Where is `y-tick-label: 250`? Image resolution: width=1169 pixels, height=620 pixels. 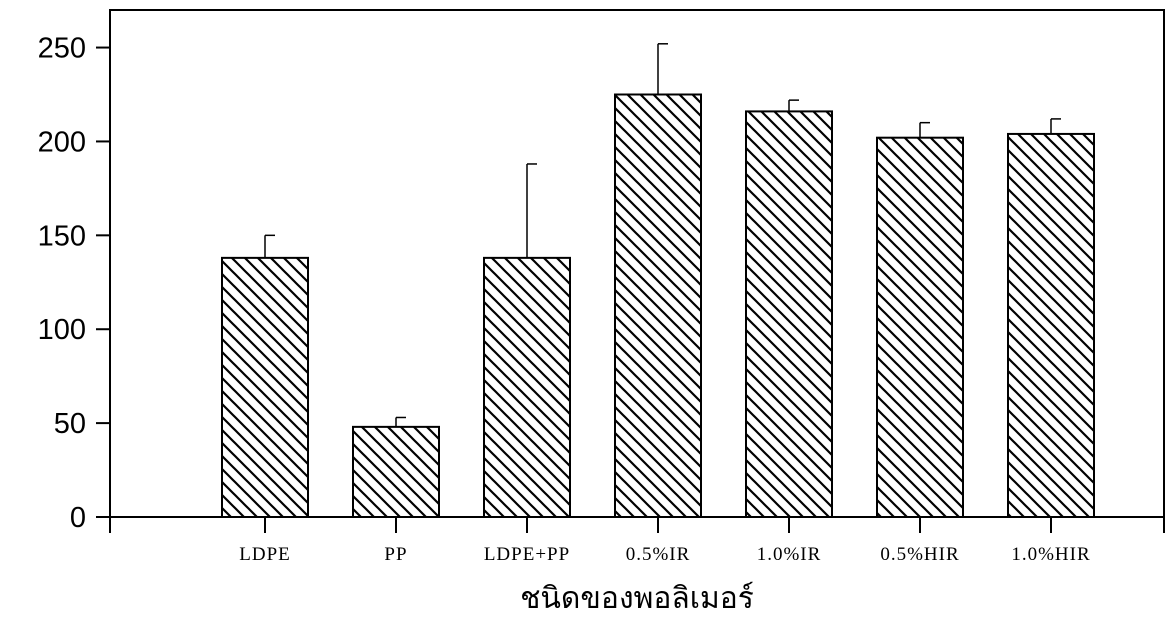
y-tick-label: 250 is located at coordinates (62, 49).